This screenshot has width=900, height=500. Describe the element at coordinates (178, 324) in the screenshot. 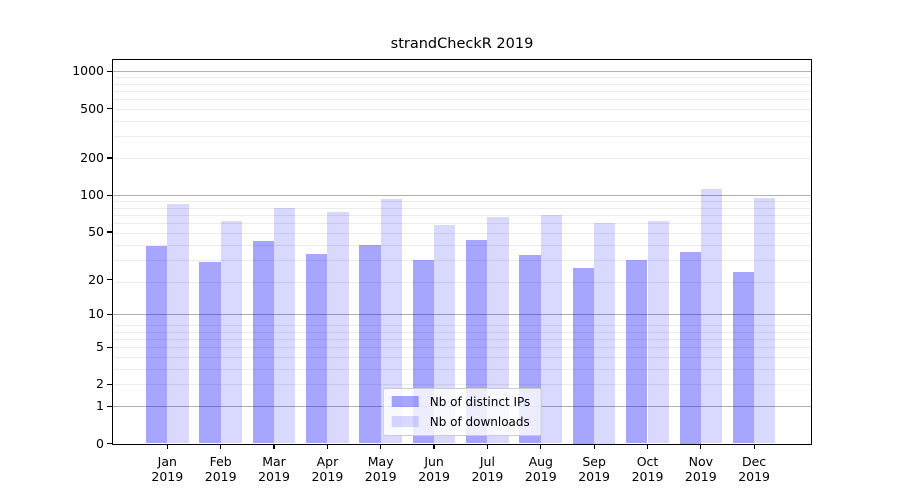

I see `bar-nb-of-downloads-jan-2019` at that location.